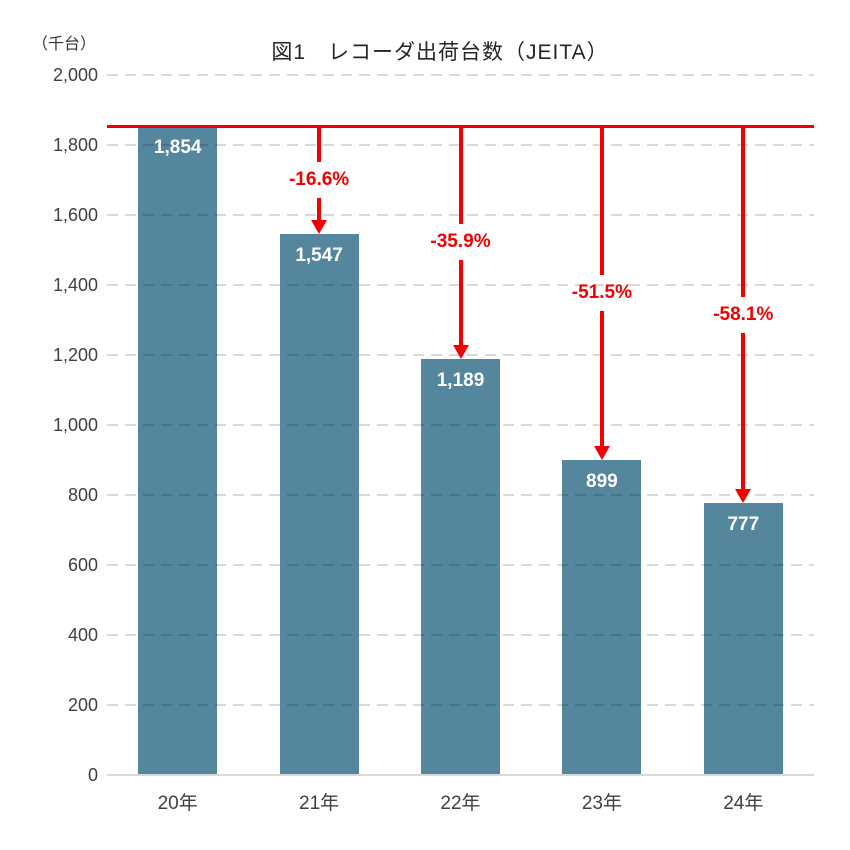 This screenshot has width=850, height=850. What do you see at coordinates (319, 803) in the screenshot?
I see `x-category-label: 21年` at bounding box center [319, 803].